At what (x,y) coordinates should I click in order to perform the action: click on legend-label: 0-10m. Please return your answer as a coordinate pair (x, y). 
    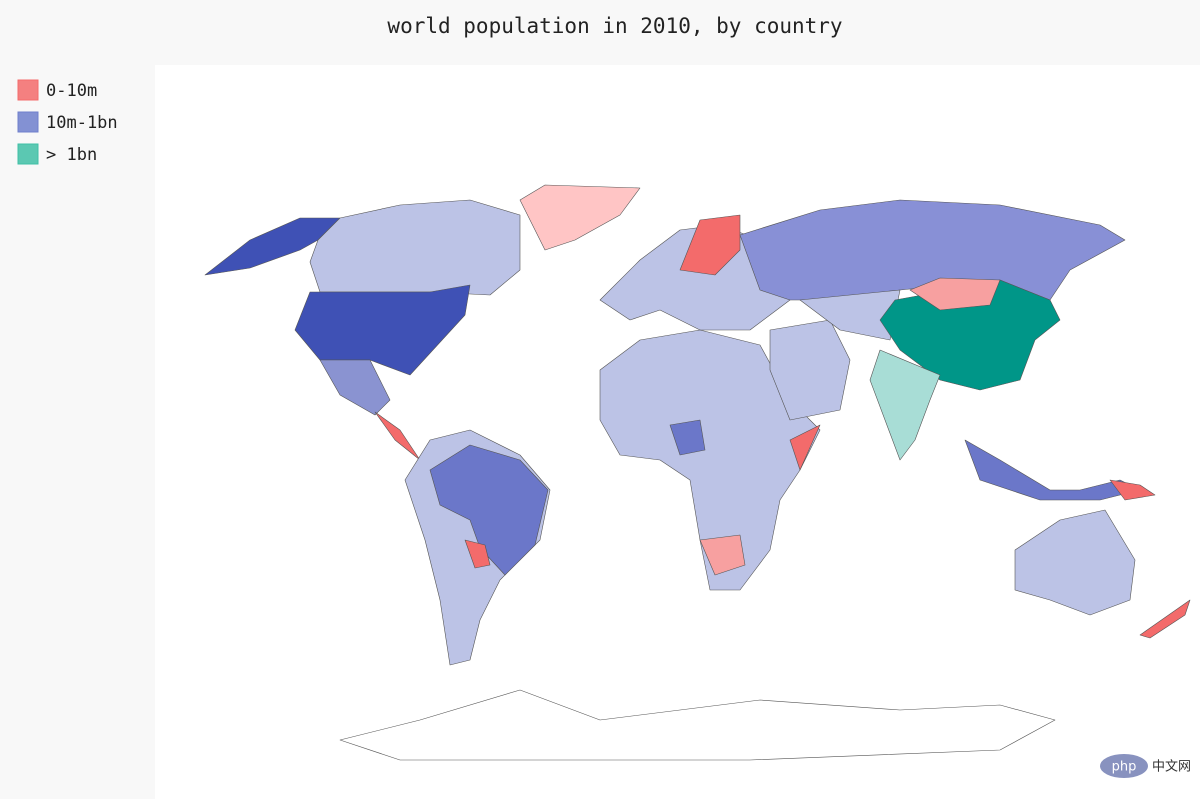
    Looking at the image, I should click on (71, 91).